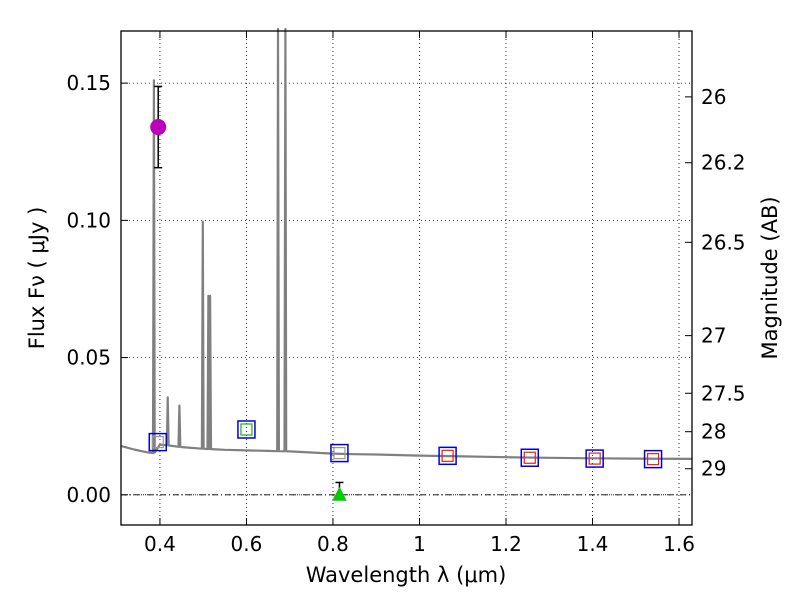 The width and height of the screenshot is (800, 600). What do you see at coordinates (333, 544) in the screenshot?
I see `x-tick-label: 0.8` at bounding box center [333, 544].